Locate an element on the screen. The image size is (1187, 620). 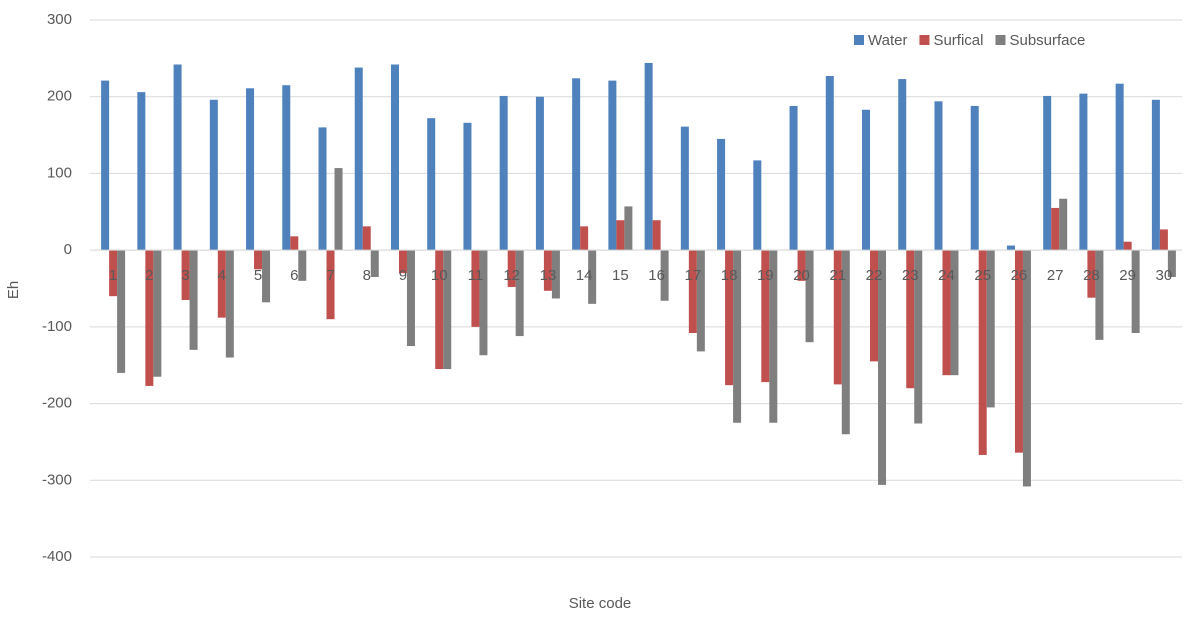
x-tick-label: 22 is located at coordinates (874, 275).